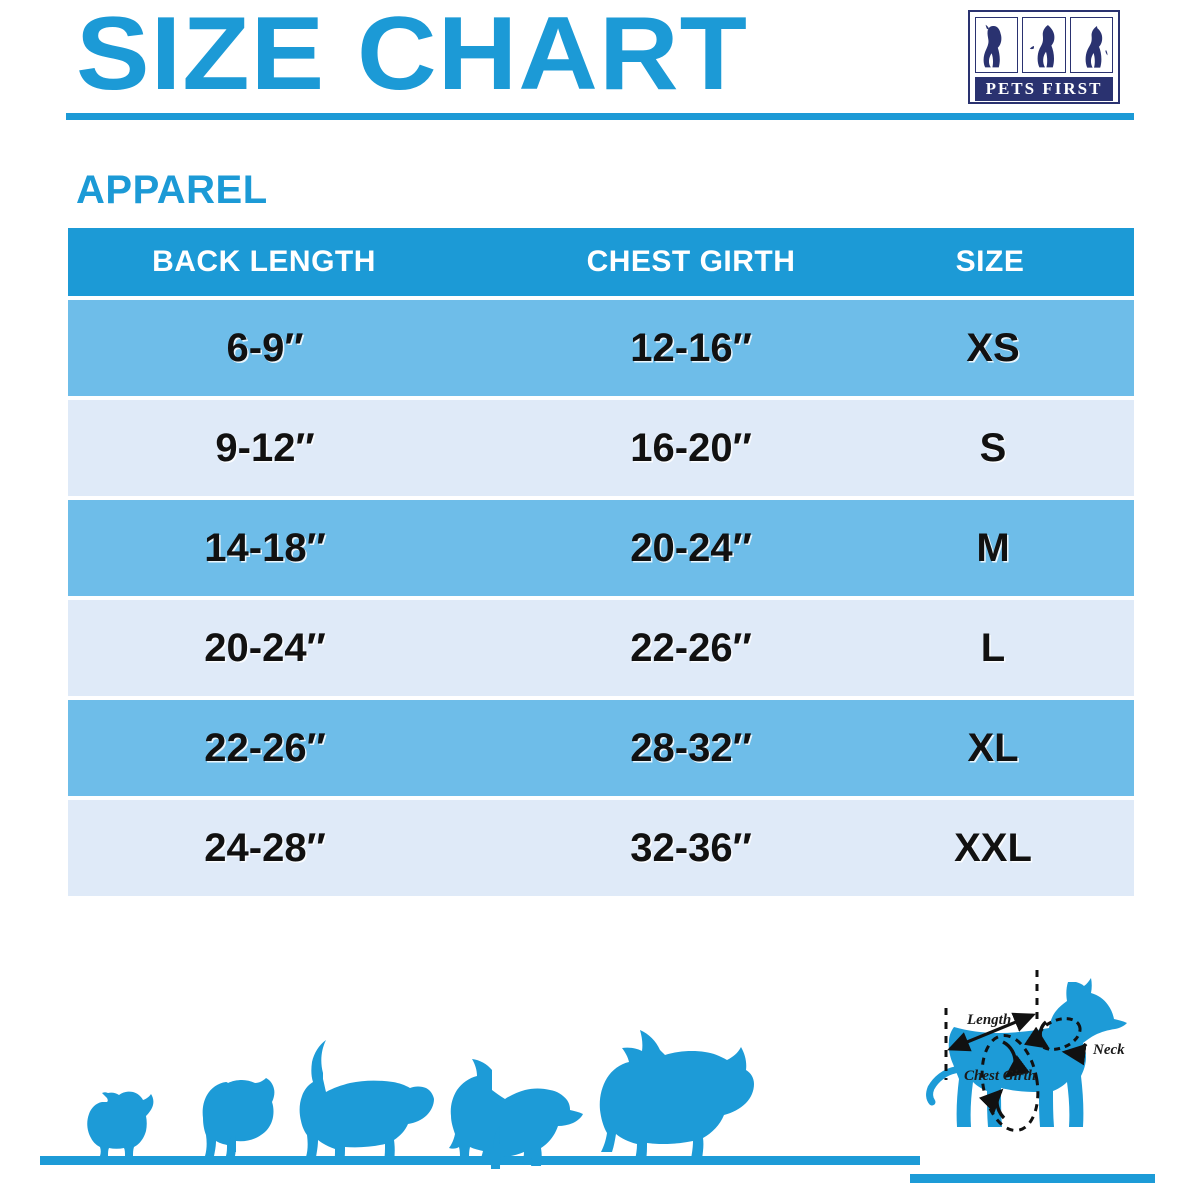 The height and width of the screenshot is (1200, 1200). What do you see at coordinates (238, 1117) in the screenshot?
I see `dog-silhouette-s` at bounding box center [238, 1117].